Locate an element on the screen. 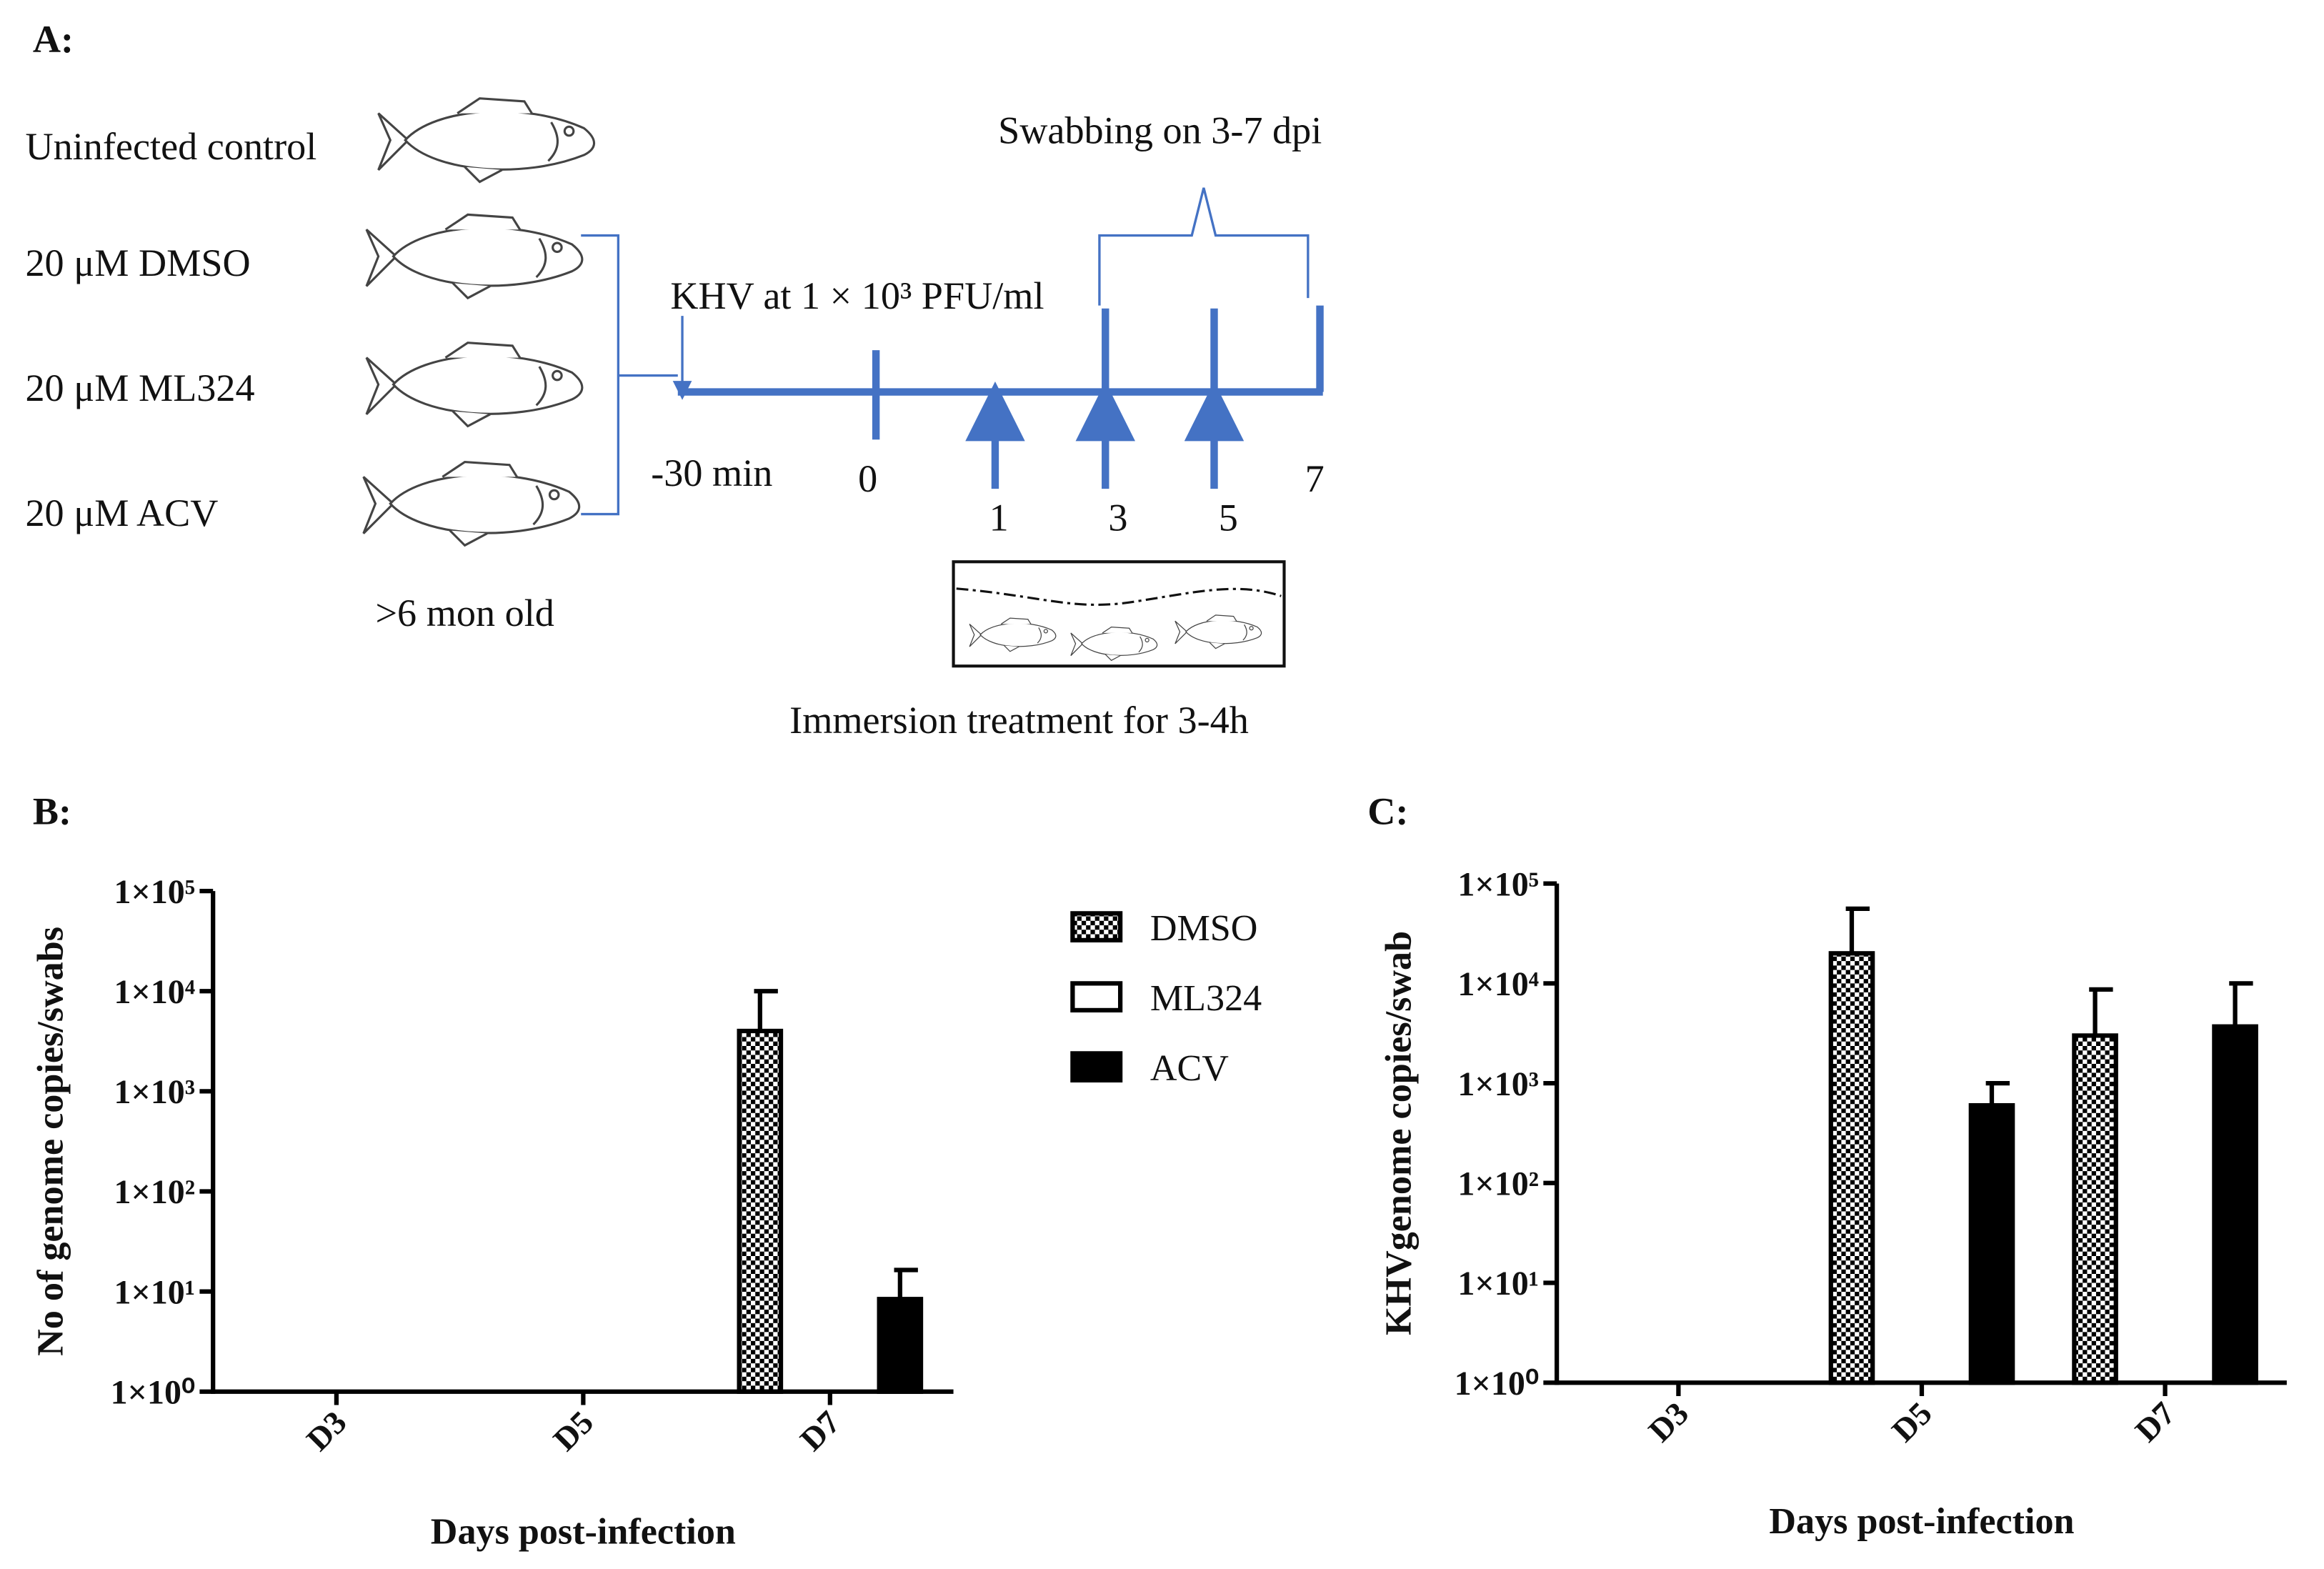  swab-label: Swabbing on 3-7 dpi is located at coordinates (1160, 130).